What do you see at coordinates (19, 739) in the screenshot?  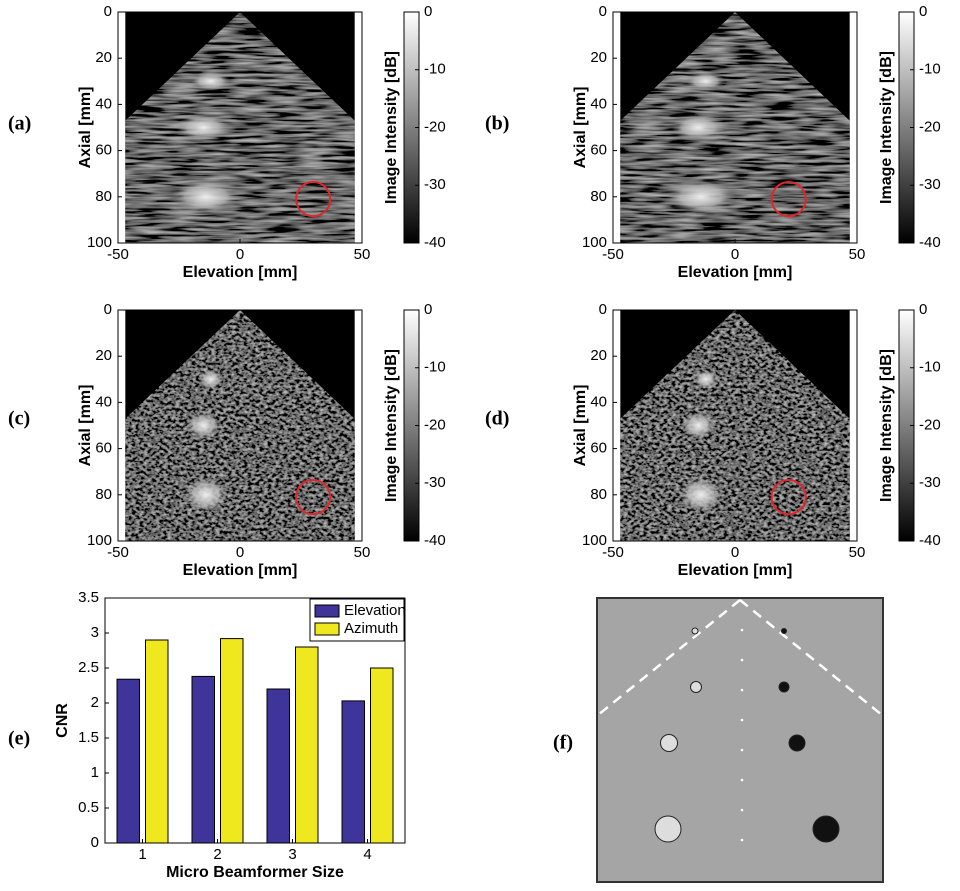 I see `panel-label: (e)` at bounding box center [19, 739].